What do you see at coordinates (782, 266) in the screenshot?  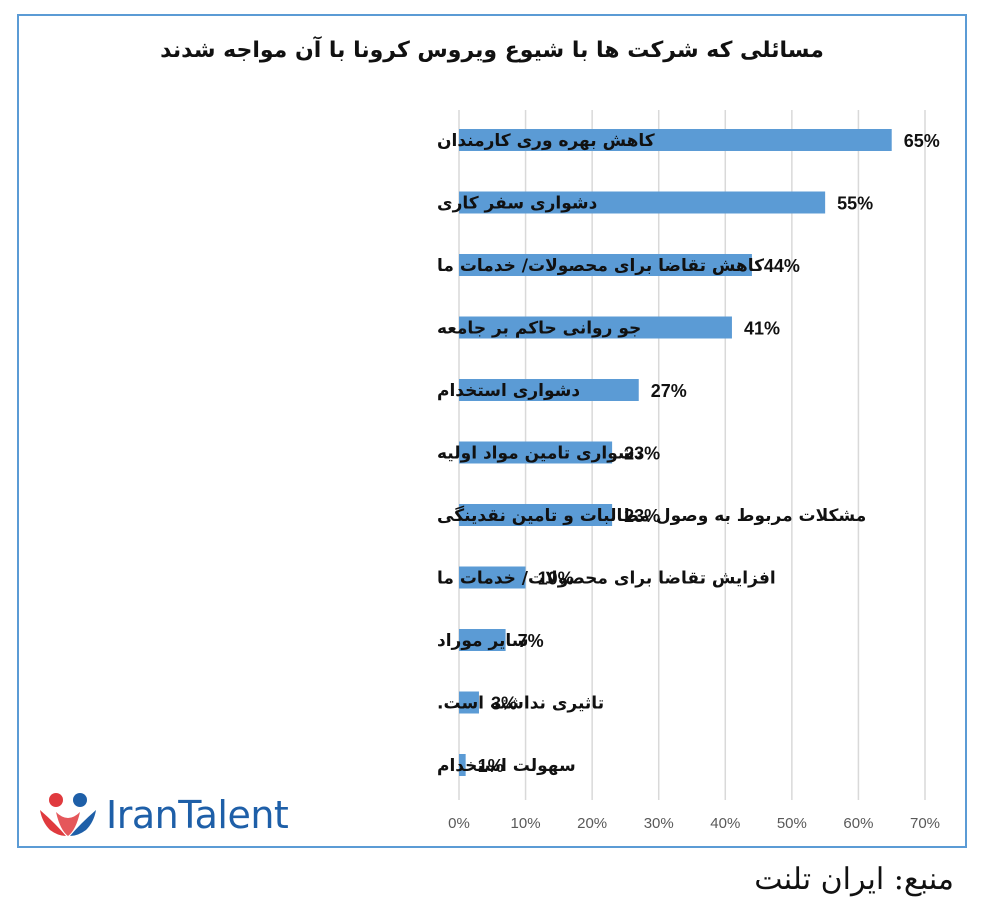 I see `data-label: 44%` at bounding box center [782, 266].